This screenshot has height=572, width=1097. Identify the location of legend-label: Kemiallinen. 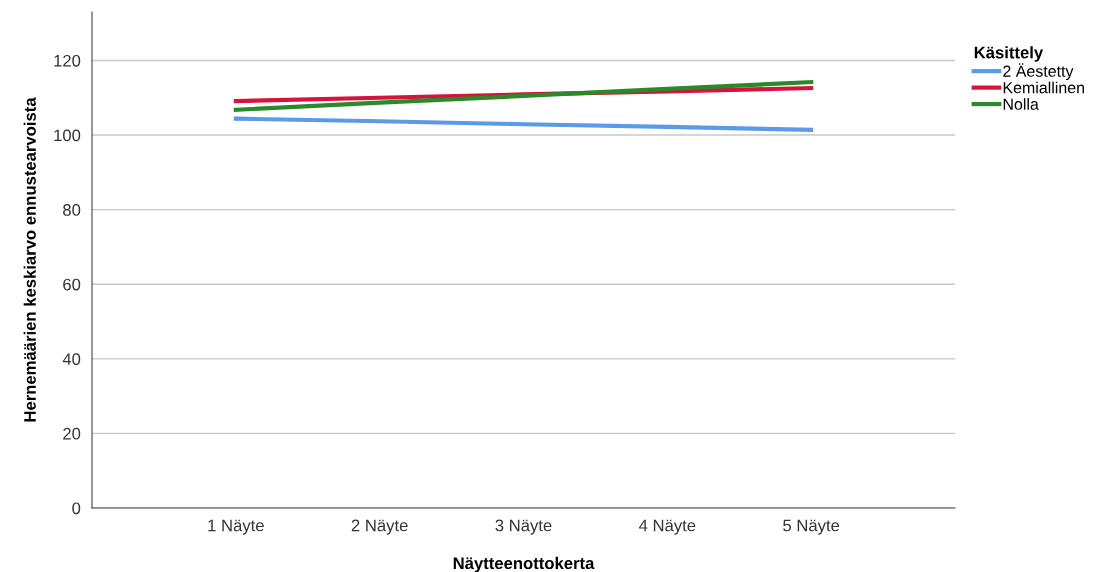
(1043, 87).